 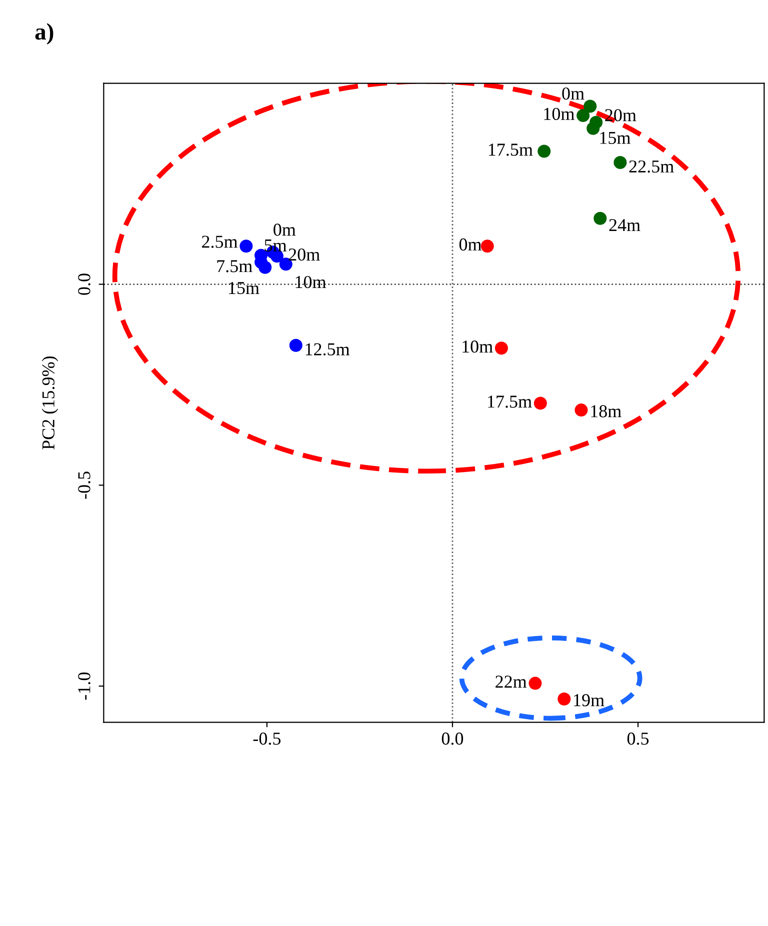 I want to click on annotation: 22m, so click(x=511, y=682).